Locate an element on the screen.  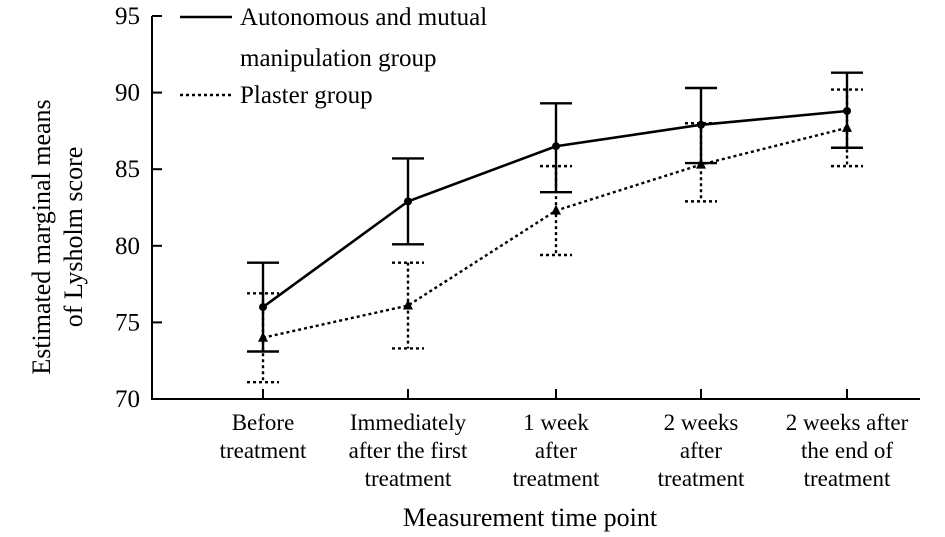
legend-label-series-2: Plaster group is located at coordinates (306, 95).